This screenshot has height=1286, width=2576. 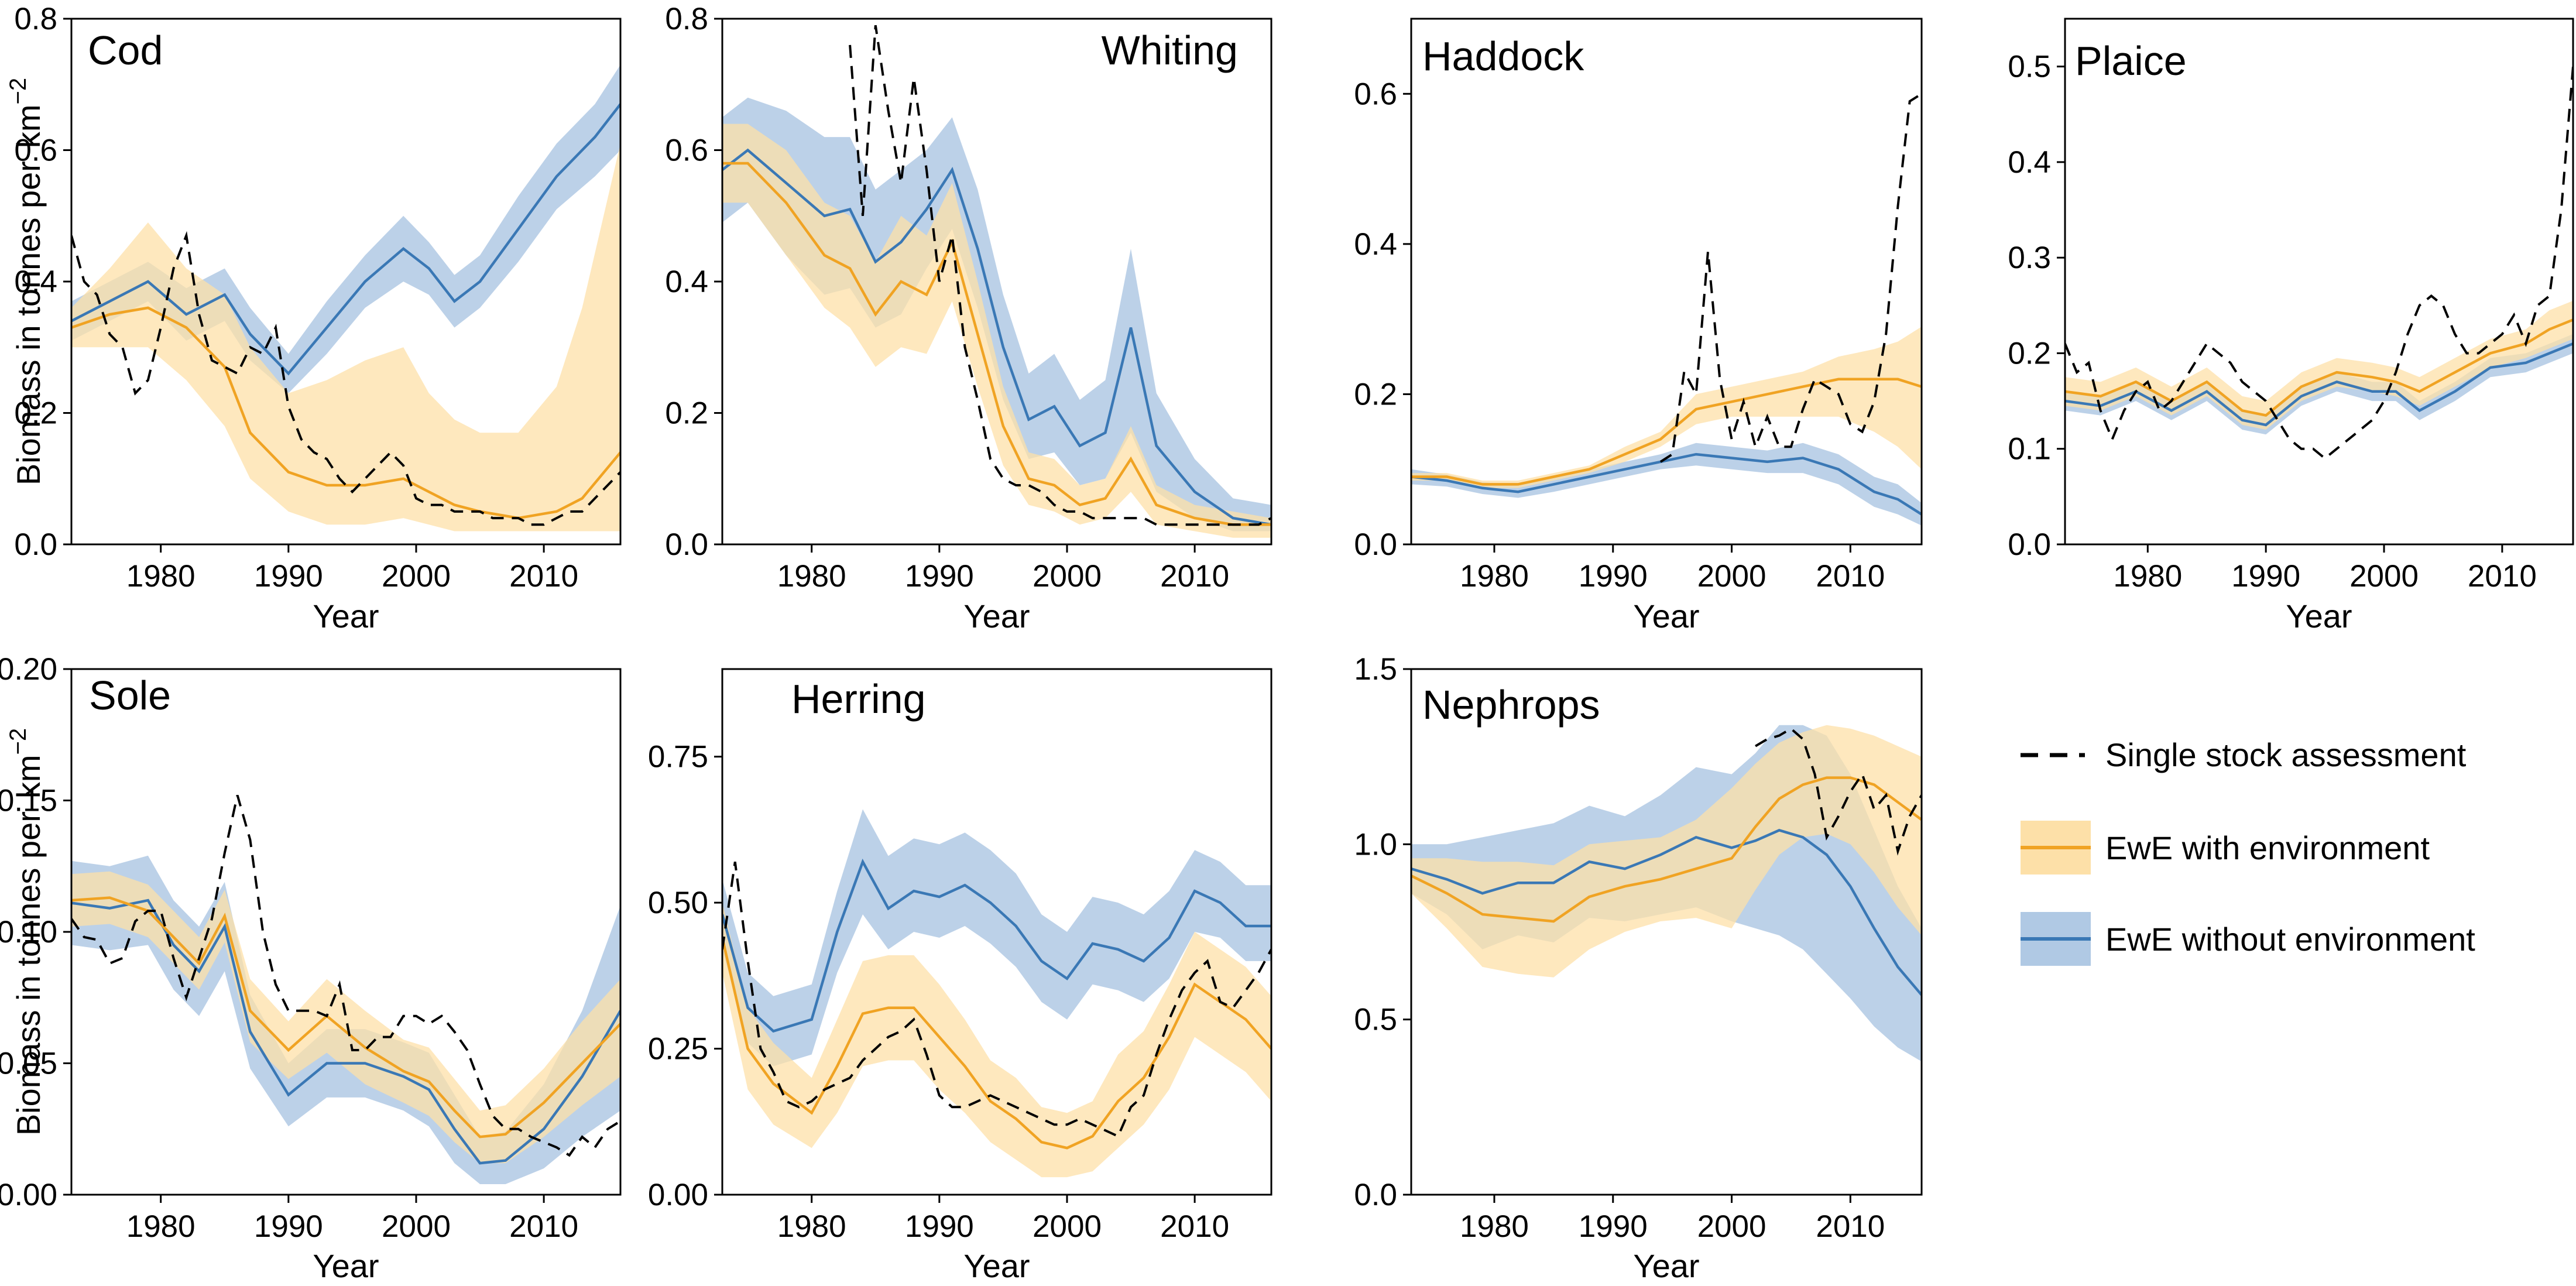 What do you see at coordinates (1382, 932) in the screenshot?
I see `y-axis: 0.0 0.5 1.0 1.5` at bounding box center [1382, 932].